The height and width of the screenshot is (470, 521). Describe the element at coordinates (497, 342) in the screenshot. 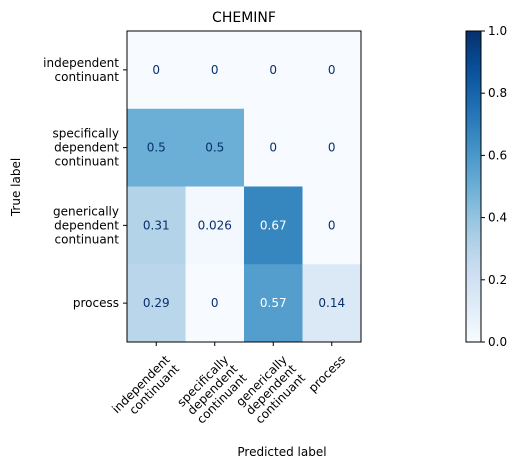

I see `colorbar-tick-label: 0.0` at that location.